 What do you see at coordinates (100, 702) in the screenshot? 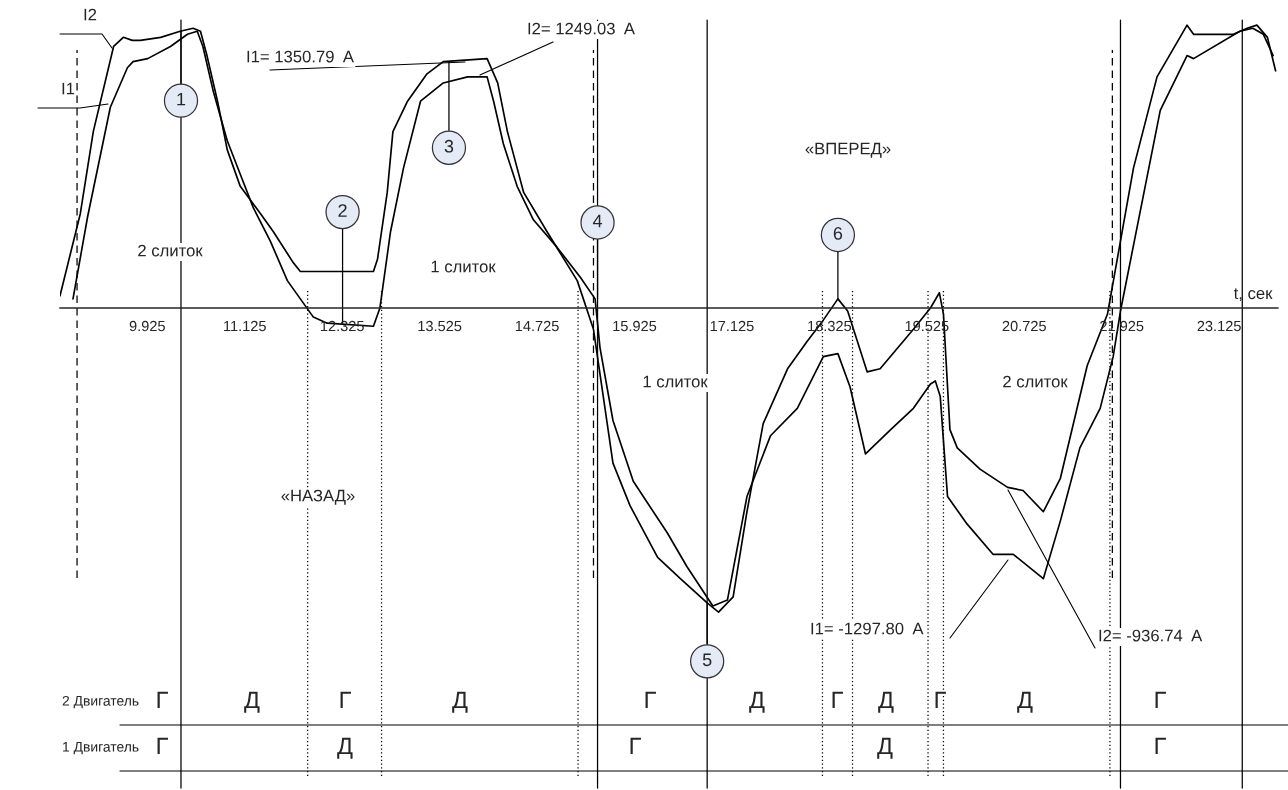
I see `text: 2 Двигатель` at bounding box center [100, 702].